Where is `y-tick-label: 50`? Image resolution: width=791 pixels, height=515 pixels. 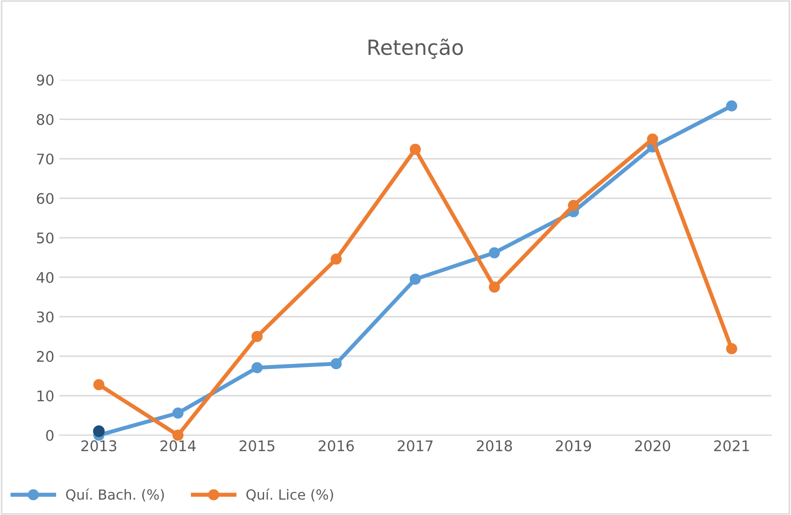 y-tick-label: 50 is located at coordinates (45, 238).